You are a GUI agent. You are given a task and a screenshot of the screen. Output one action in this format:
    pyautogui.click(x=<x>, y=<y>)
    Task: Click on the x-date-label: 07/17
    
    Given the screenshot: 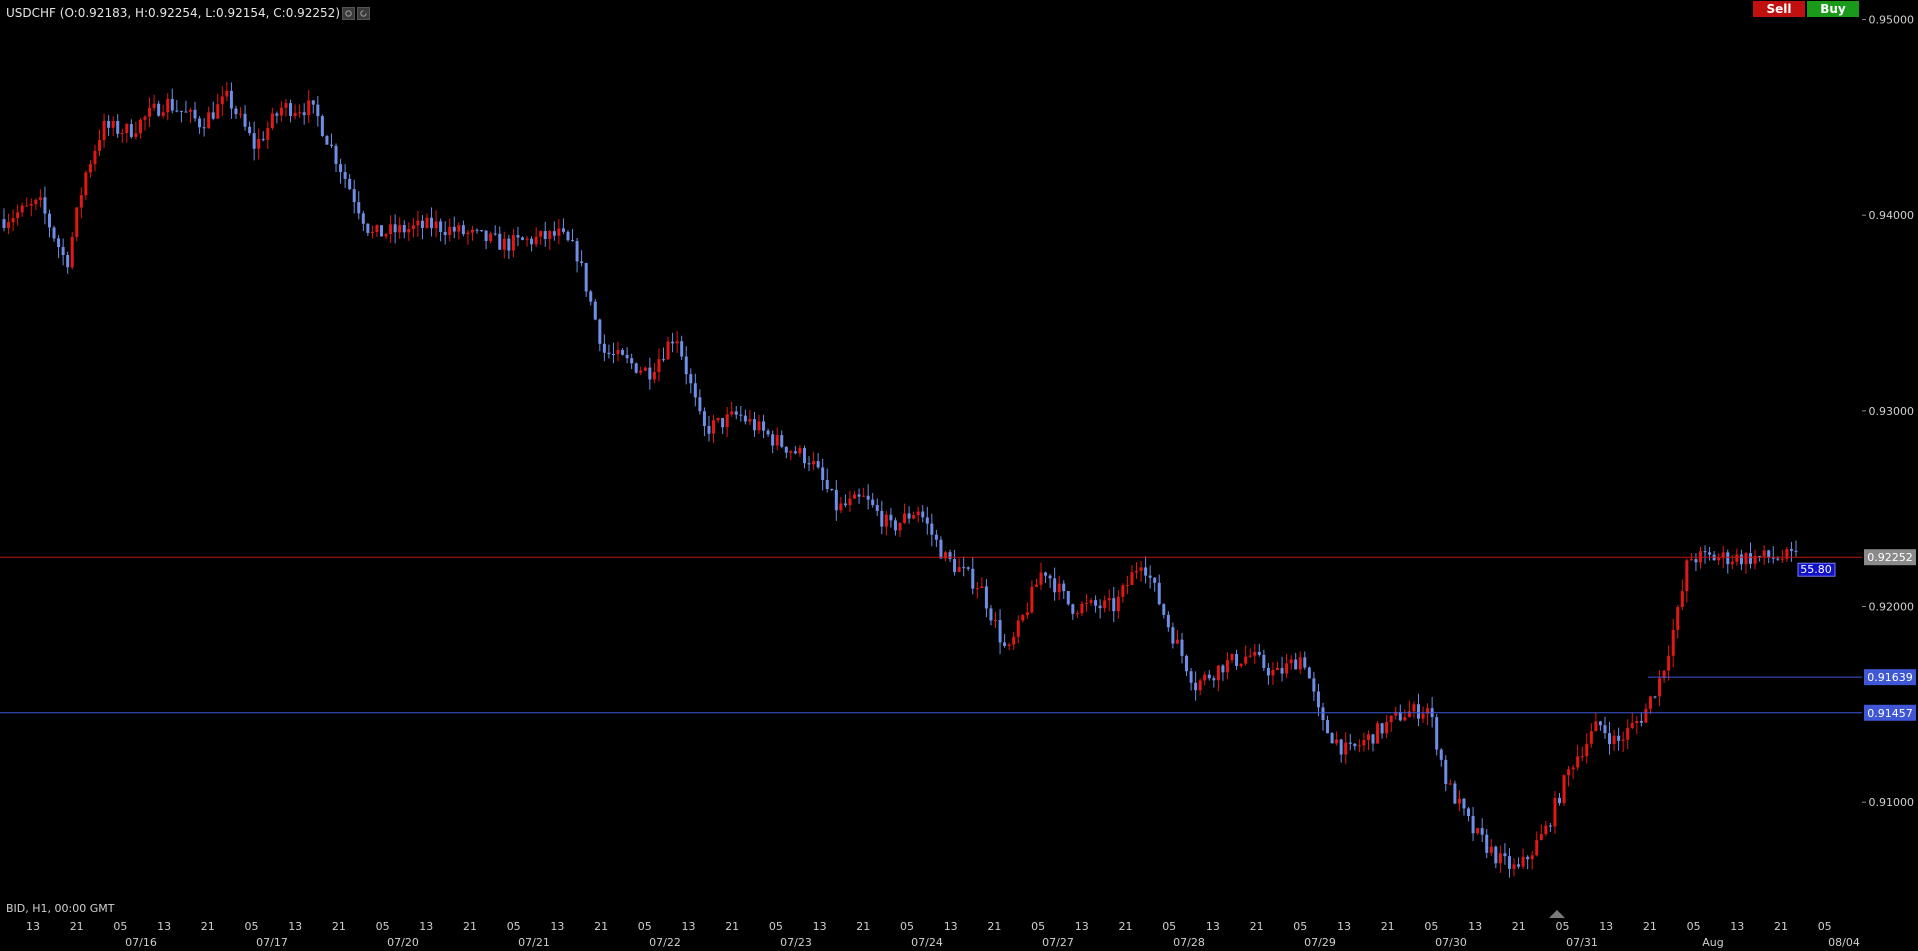 What is the action you would take?
    pyautogui.click(x=272, y=942)
    